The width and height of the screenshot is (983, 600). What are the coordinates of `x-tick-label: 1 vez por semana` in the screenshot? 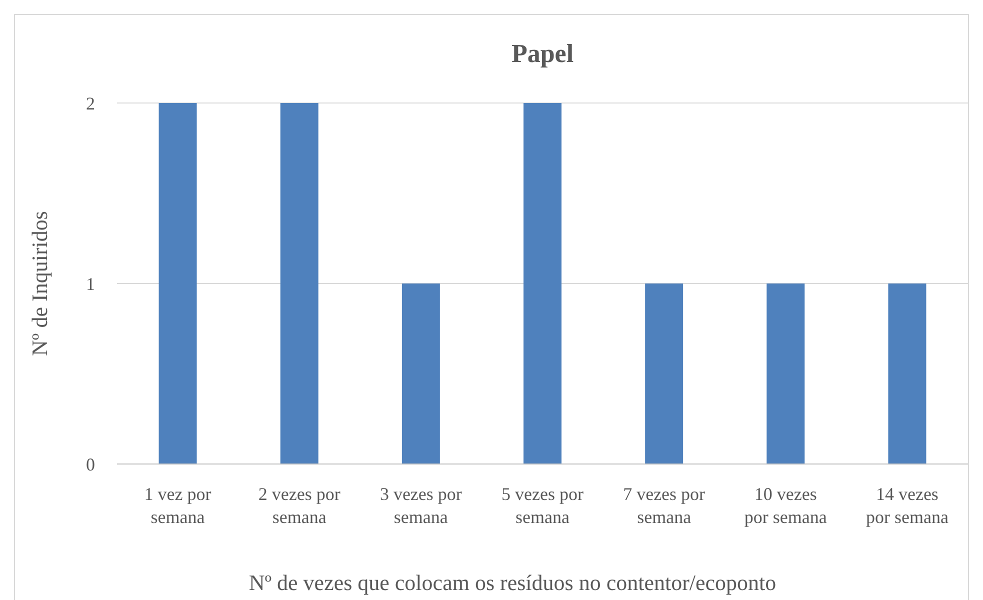 It's located at (178, 505).